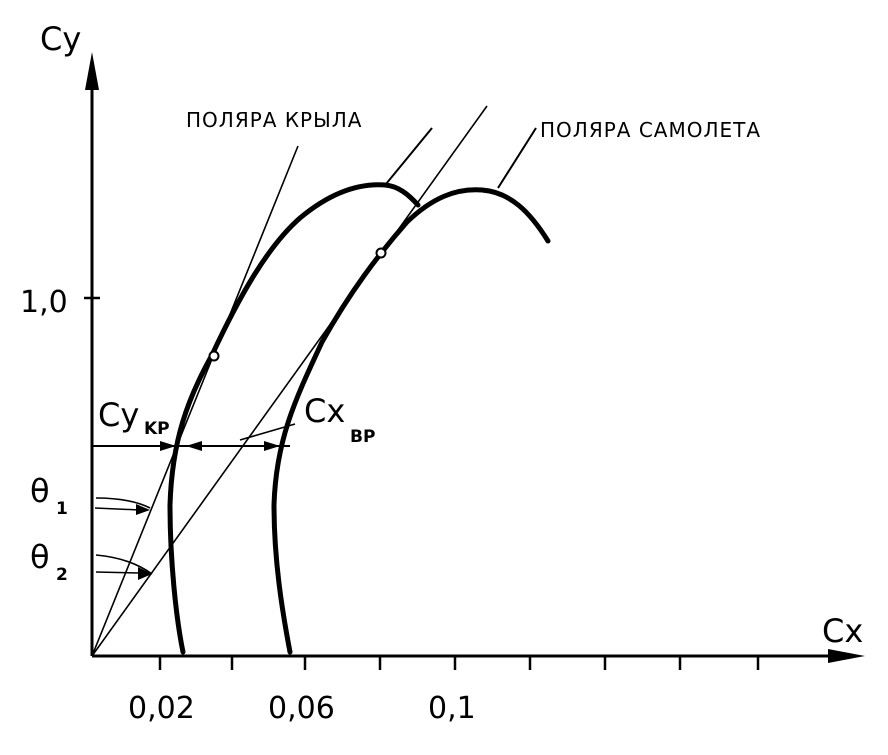 Image resolution: width=888 pixels, height=755 pixels. Describe the element at coordinates (117, 509) in the screenshot. I see `theta1-leader` at that location.